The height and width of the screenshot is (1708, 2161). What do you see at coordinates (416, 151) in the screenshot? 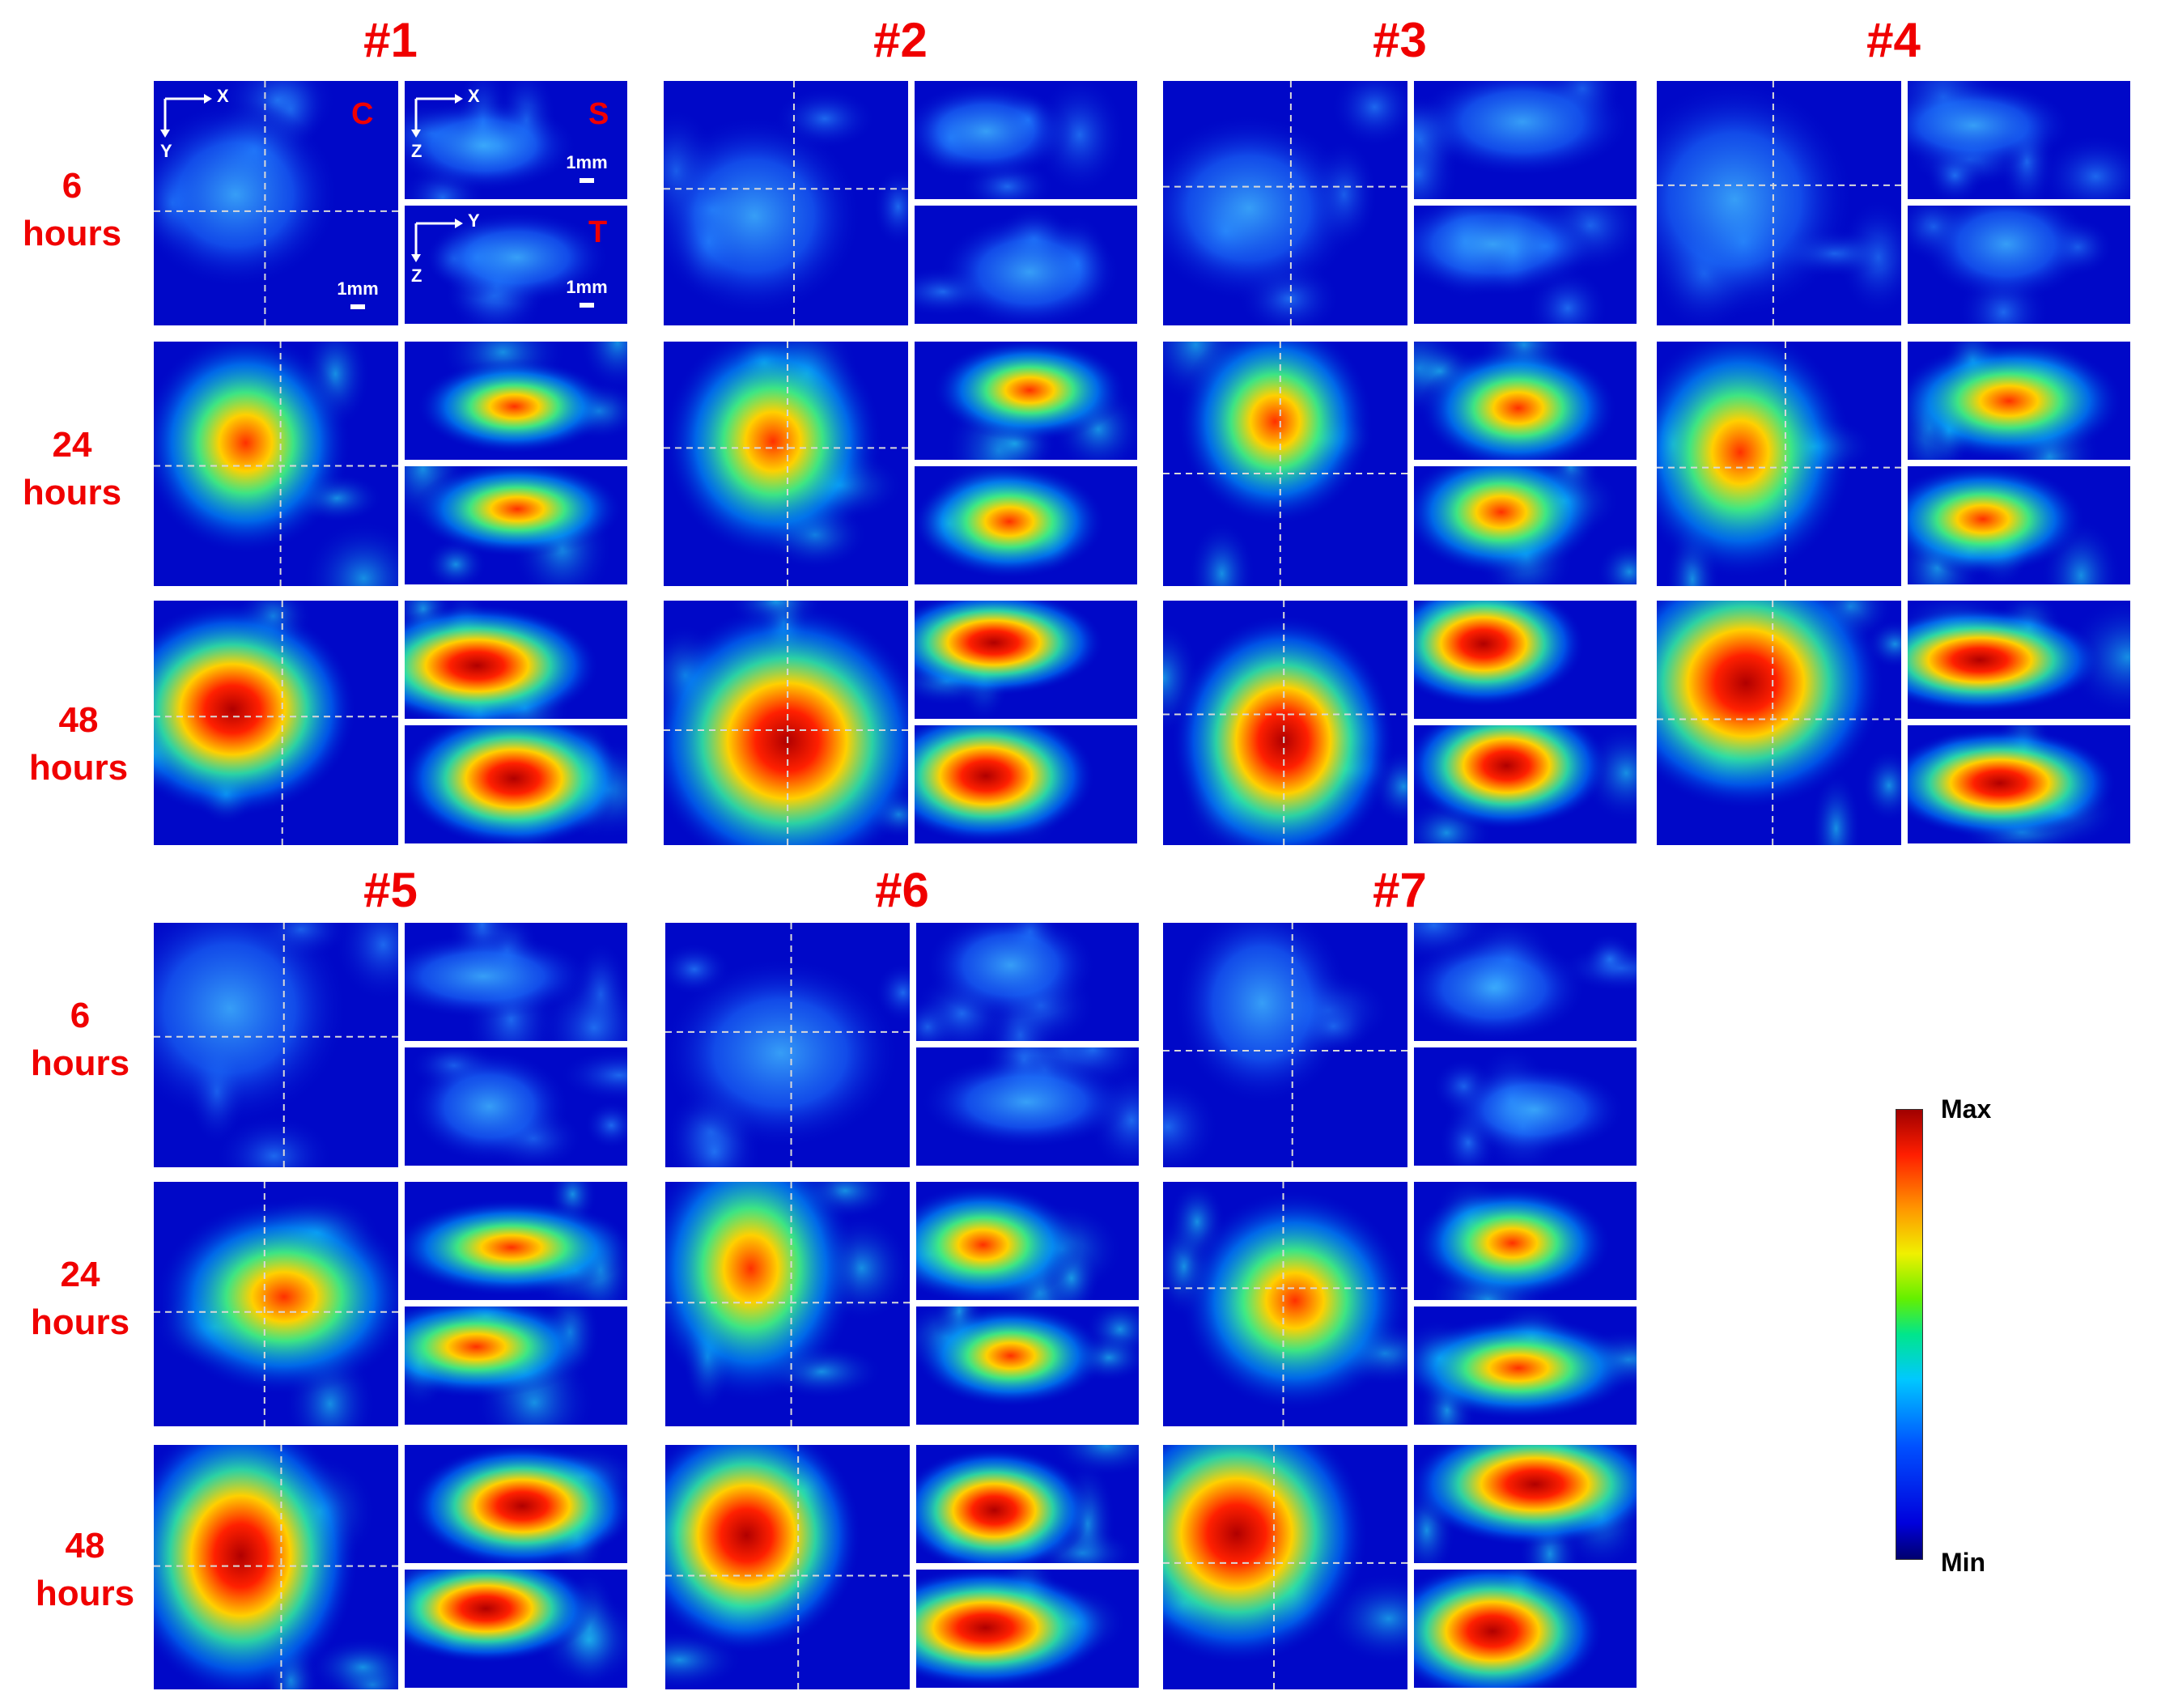
I see `axis-label-vertical: Z` at bounding box center [416, 151].